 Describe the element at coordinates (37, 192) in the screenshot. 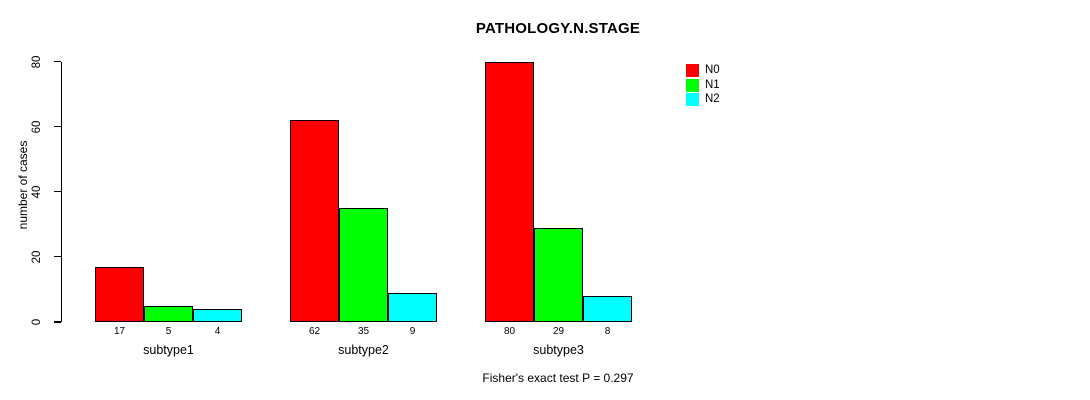

I see `y-tick-label: 40` at that location.